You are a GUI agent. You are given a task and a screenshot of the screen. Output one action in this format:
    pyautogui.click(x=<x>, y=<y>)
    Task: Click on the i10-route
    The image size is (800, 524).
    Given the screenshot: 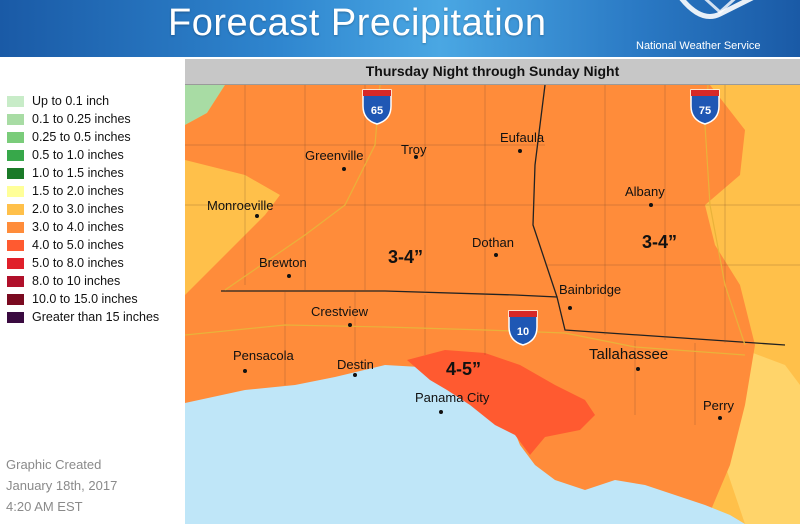 What is the action you would take?
    pyautogui.click(x=465, y=340)
    